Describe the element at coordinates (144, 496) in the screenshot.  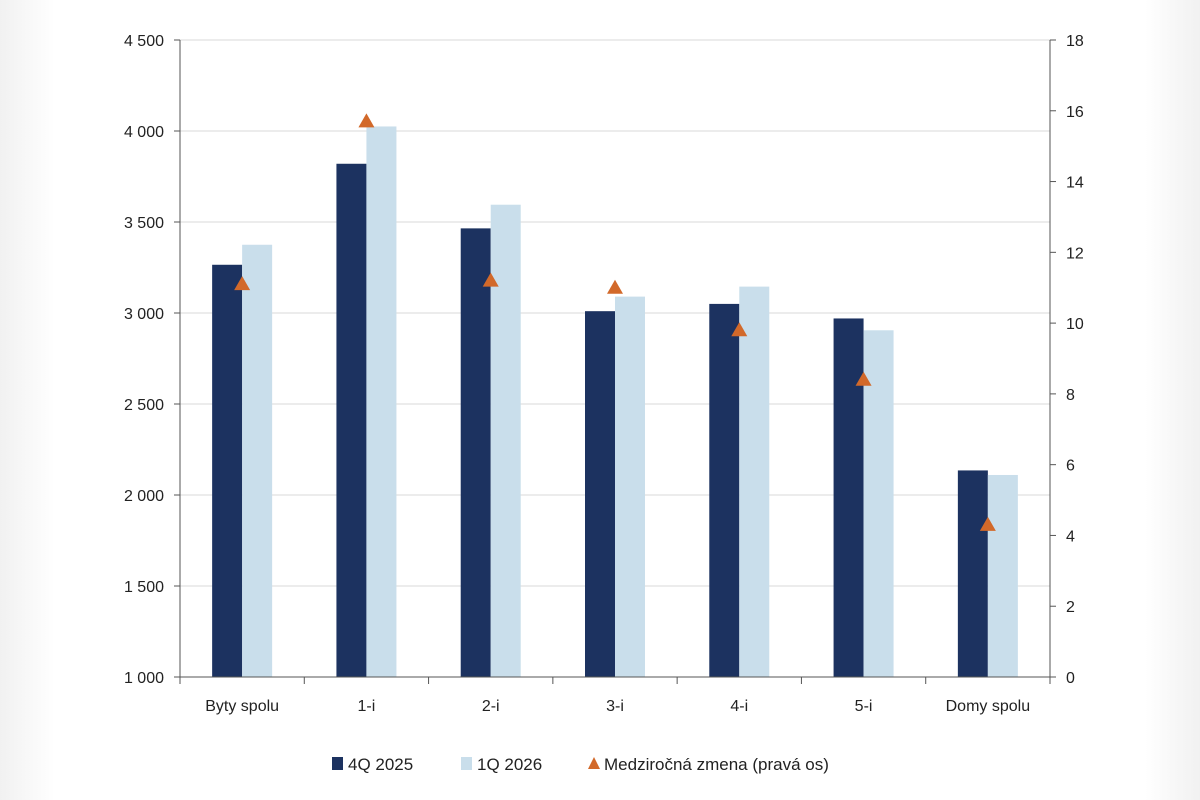
I see `left-tick-label: 2 000` at that location.